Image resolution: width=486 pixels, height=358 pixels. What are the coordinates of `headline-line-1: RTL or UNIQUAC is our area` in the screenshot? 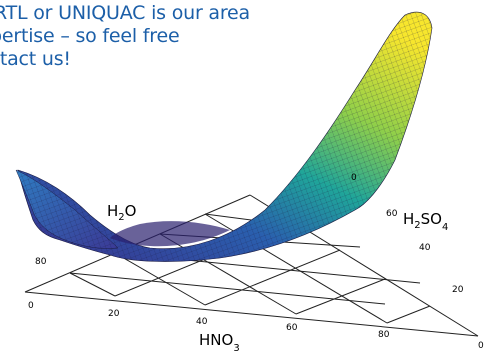 It's located at (125, 13).